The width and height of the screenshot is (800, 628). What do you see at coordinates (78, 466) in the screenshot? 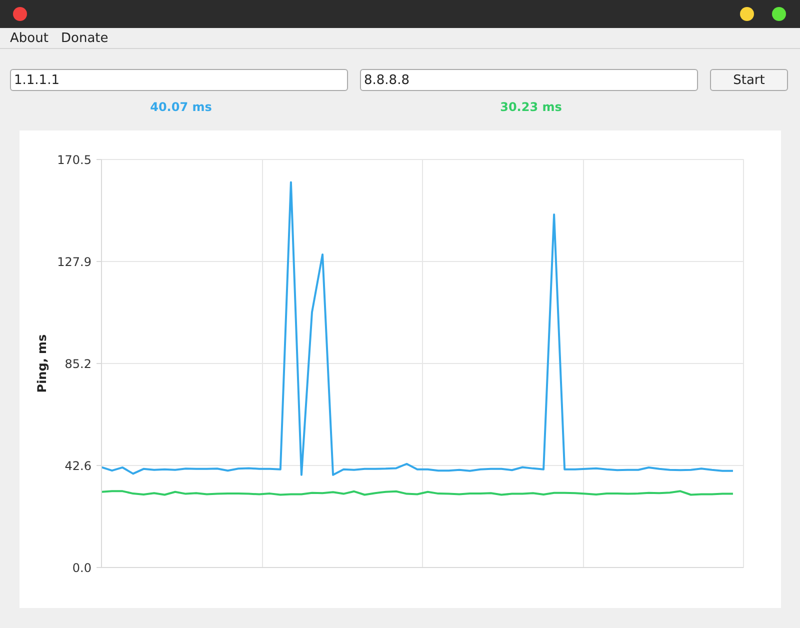
I see `y-tick-label: 42.6` at bounding box center [78, 466].